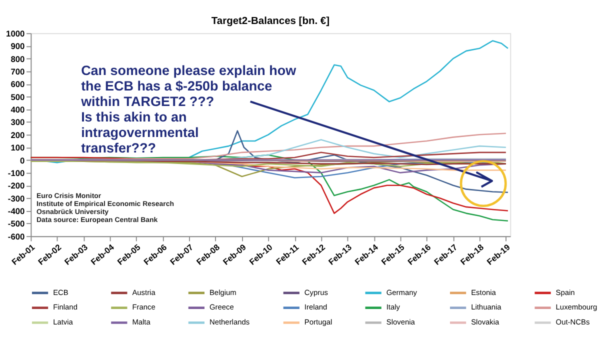 The image size is (607, 337). Describe the element at coordinates (402, 292) in the screenshot. I see `legend-label: Germany` at that location.